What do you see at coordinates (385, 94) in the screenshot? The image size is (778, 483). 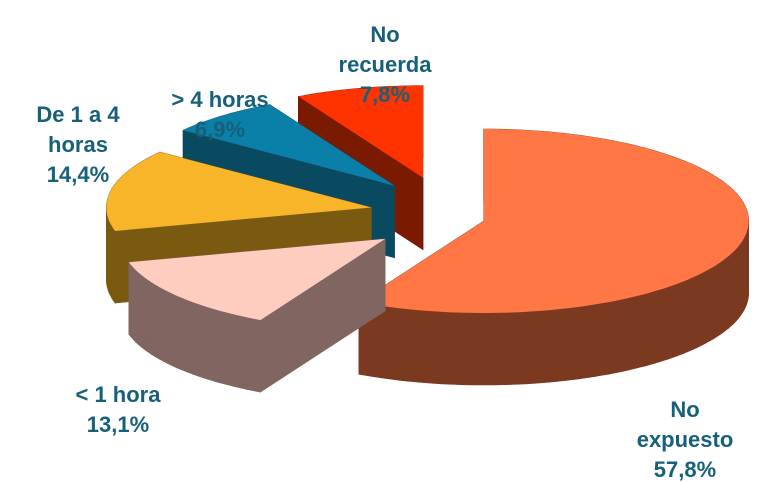 I see `value-label: 7,8%` at bounding box center [385, 94].